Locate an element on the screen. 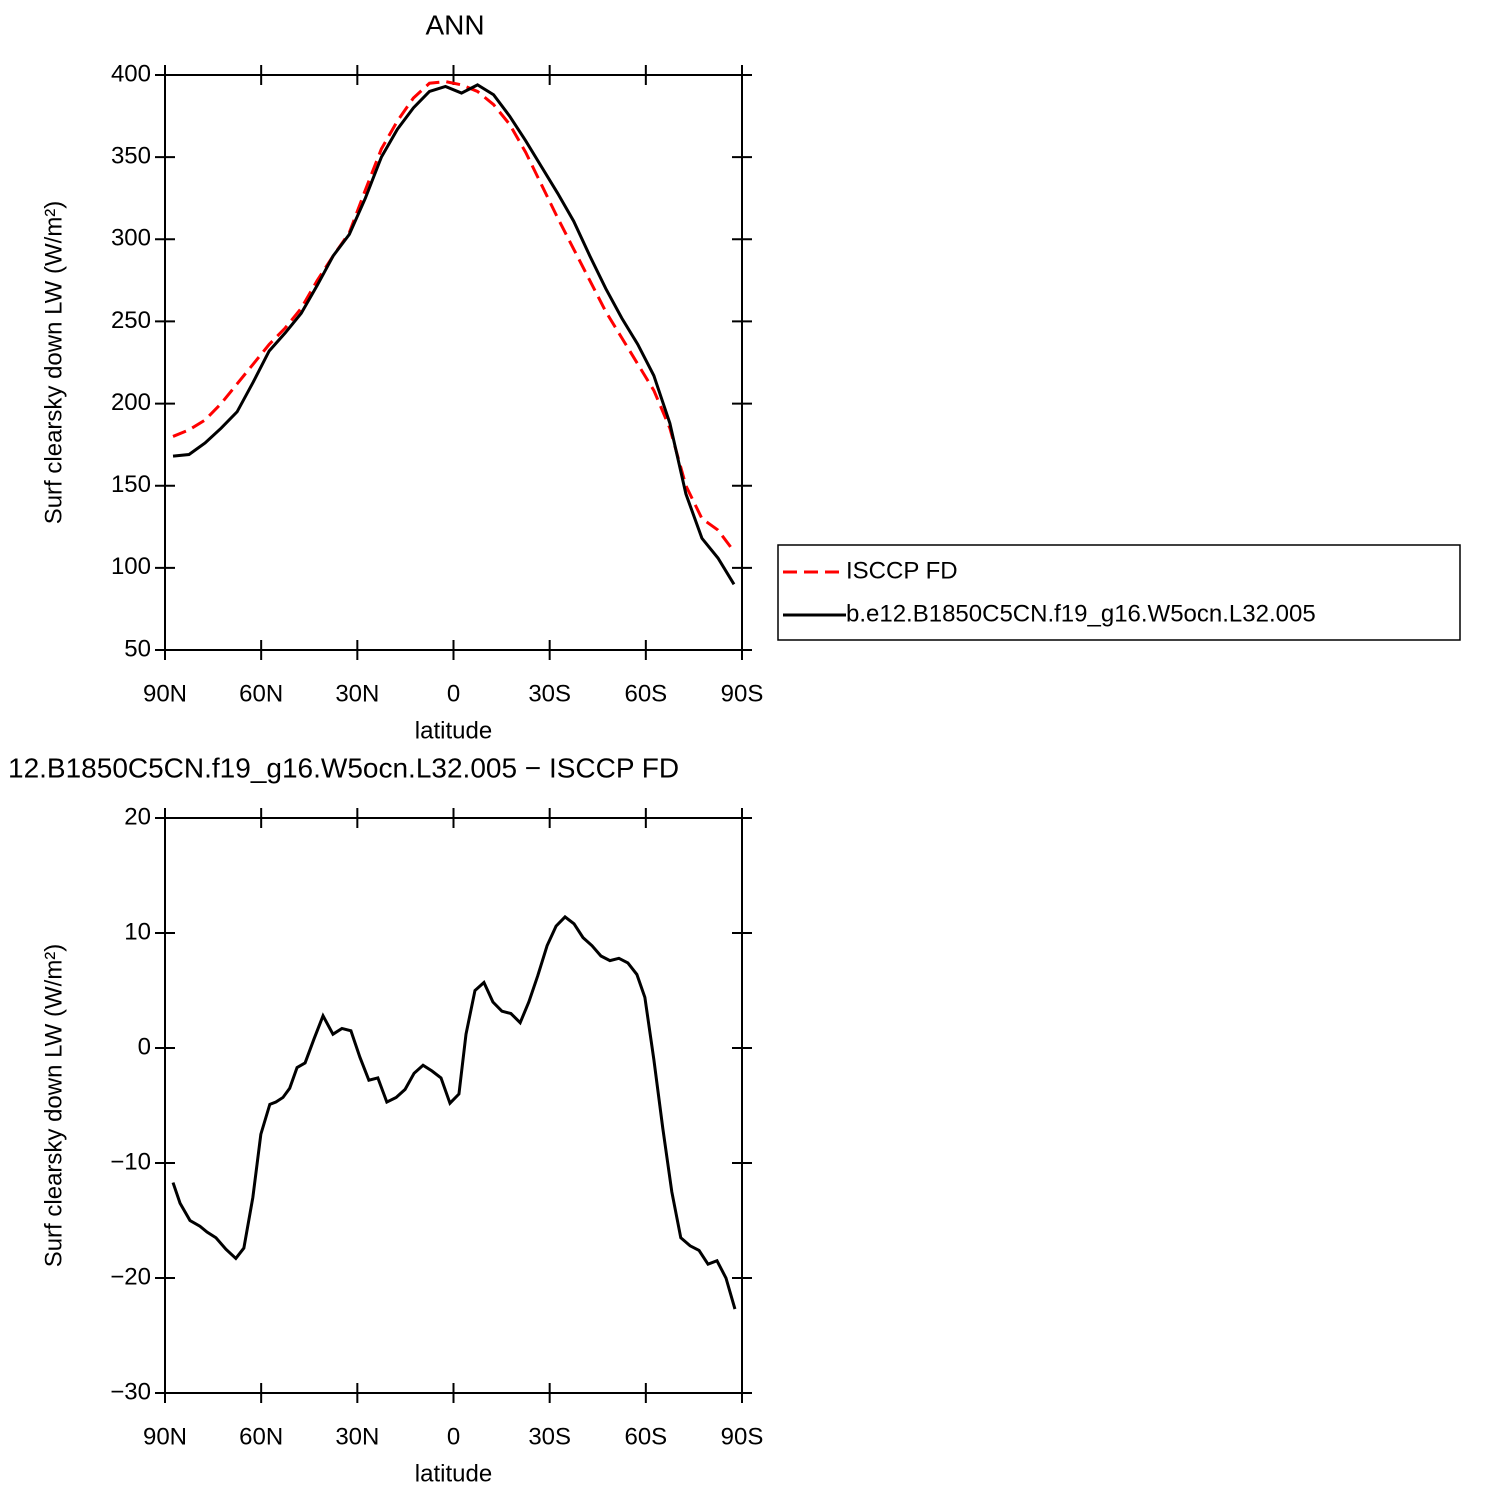 The image size is (1499, 1497). y-tick-label: −20 is located at coordinates (130, 1276).